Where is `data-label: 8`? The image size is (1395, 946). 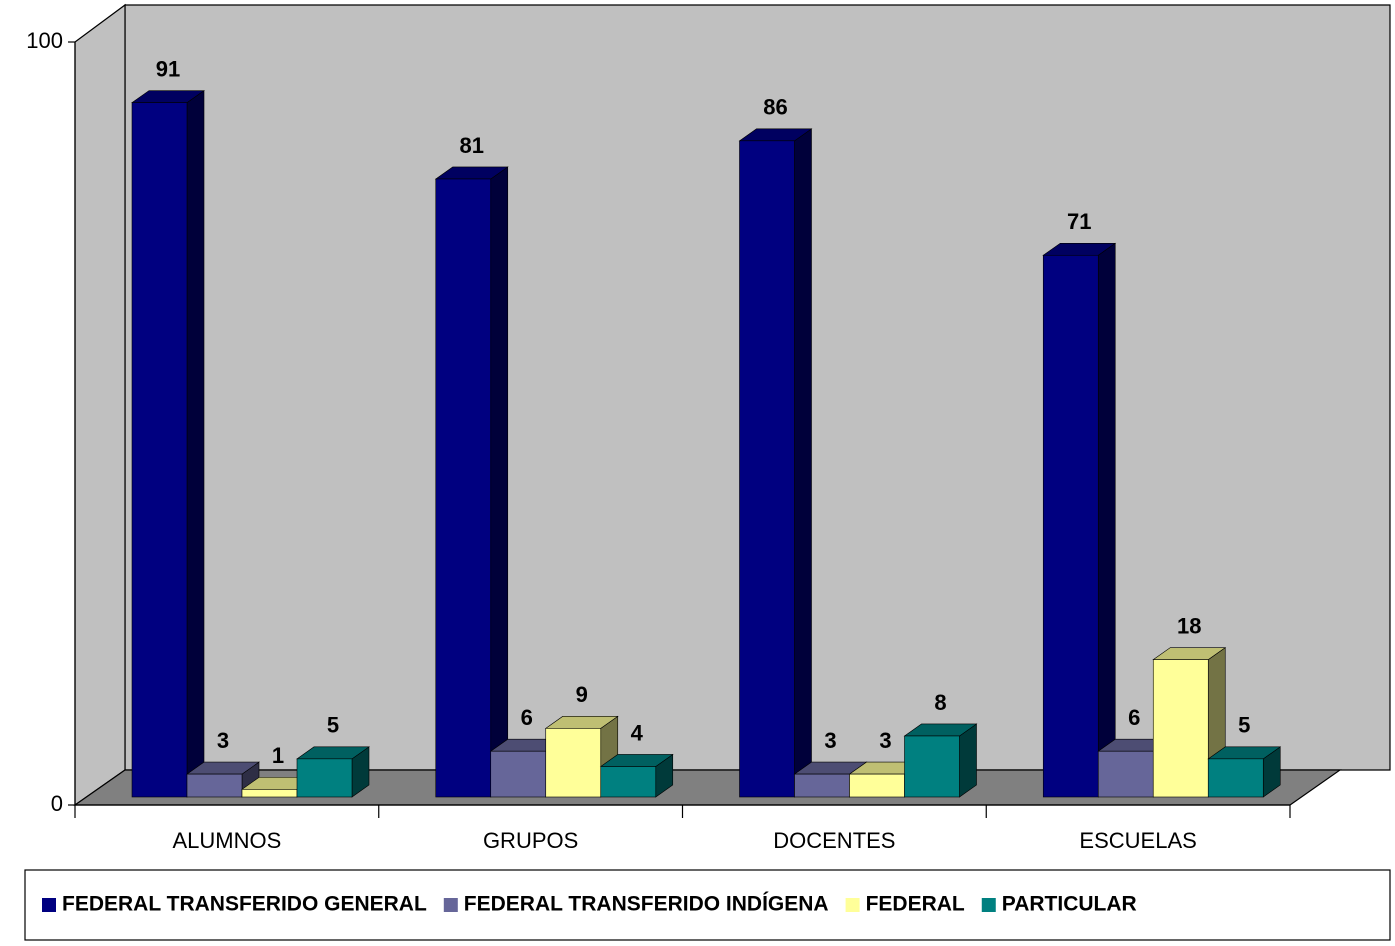
data-label: 8 is located at coordinates (940, 702).